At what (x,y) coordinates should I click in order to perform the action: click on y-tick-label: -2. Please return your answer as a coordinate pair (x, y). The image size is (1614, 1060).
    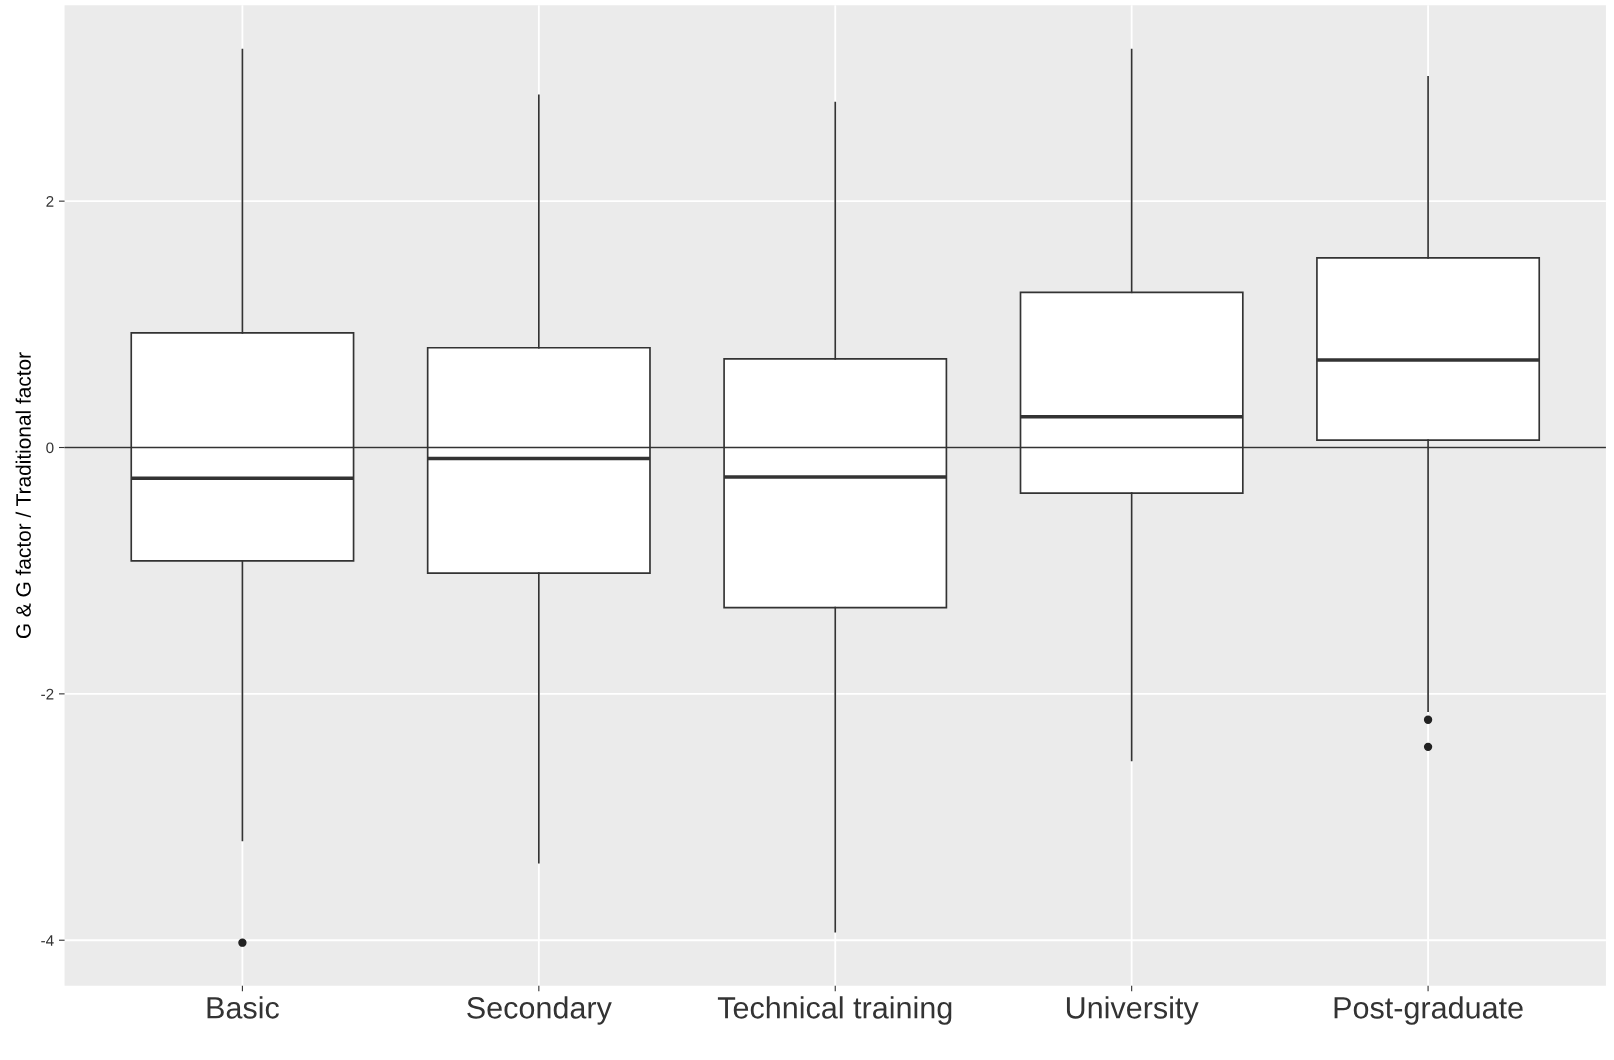
    Looking at the image, I should click on (47, 694).